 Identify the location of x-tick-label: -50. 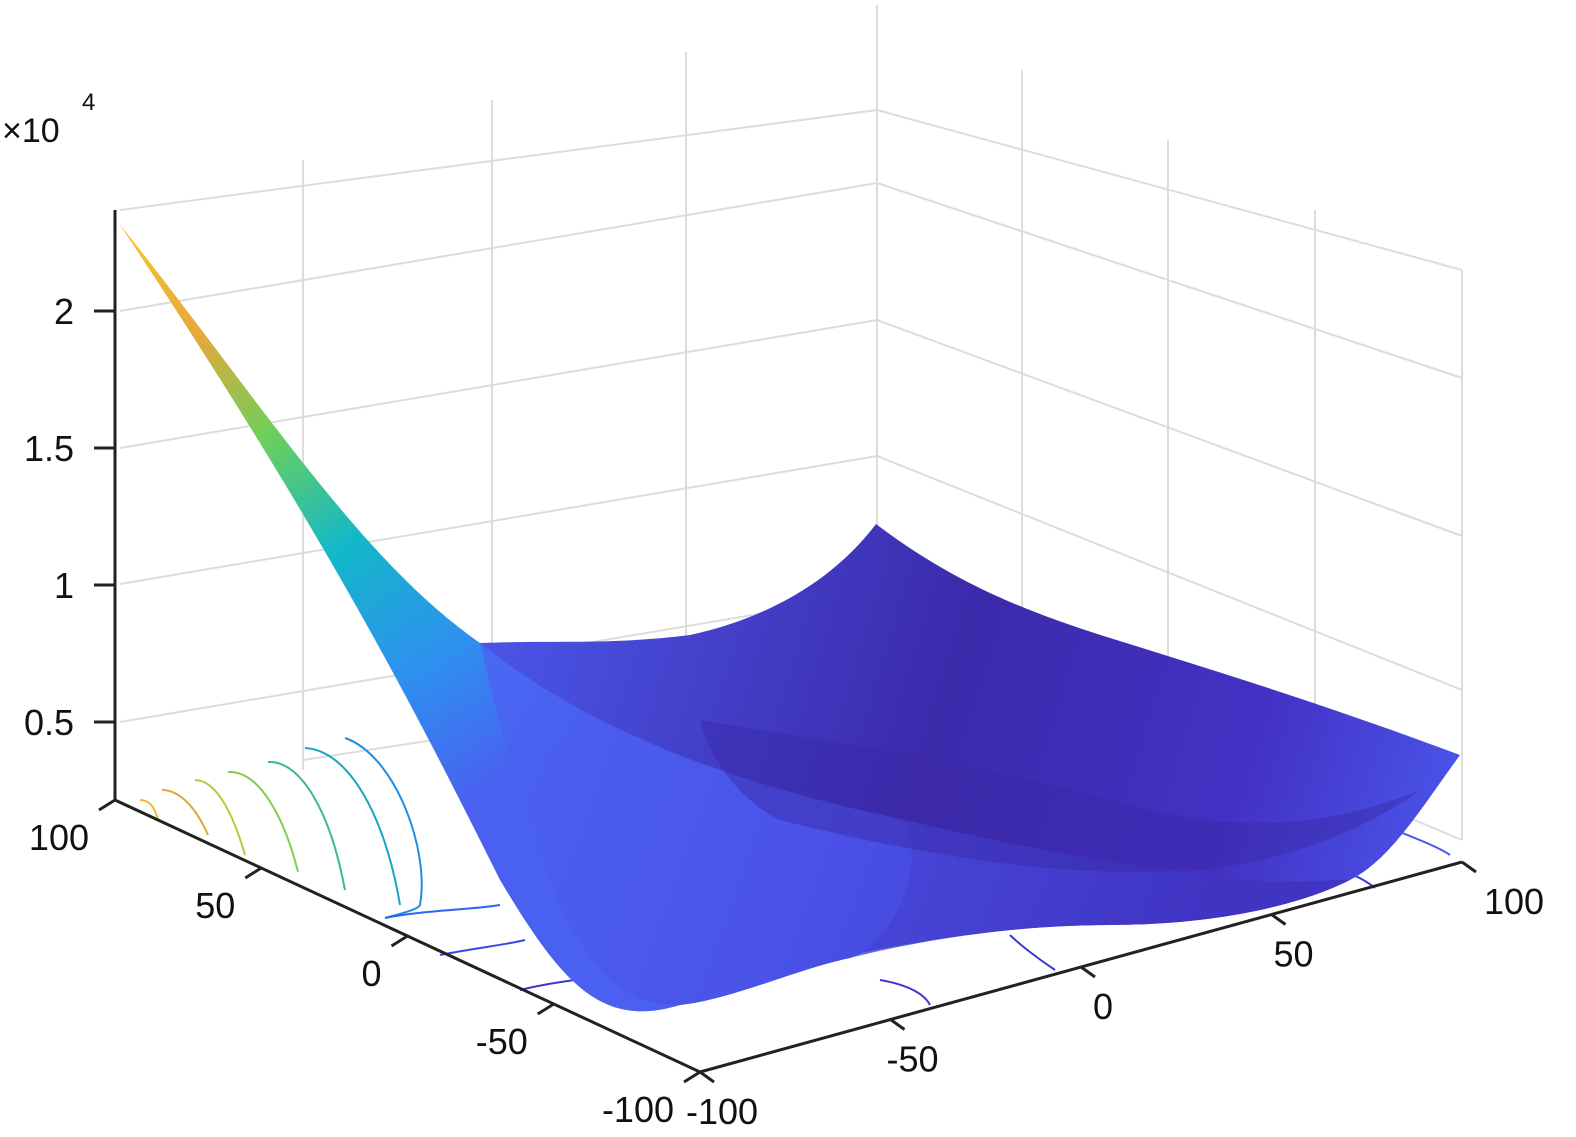
(912, 1059).